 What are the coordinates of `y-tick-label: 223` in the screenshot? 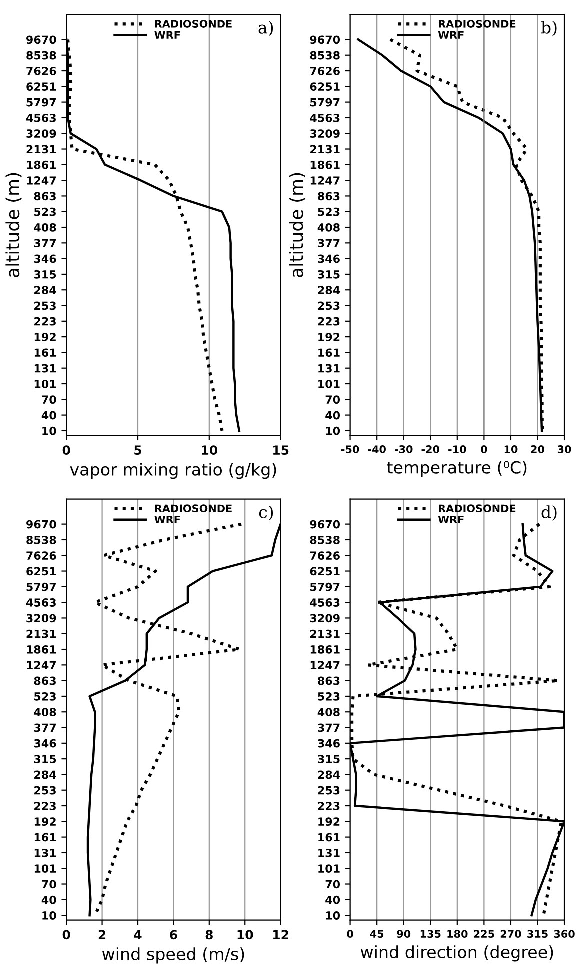 It's located at (329, 321).